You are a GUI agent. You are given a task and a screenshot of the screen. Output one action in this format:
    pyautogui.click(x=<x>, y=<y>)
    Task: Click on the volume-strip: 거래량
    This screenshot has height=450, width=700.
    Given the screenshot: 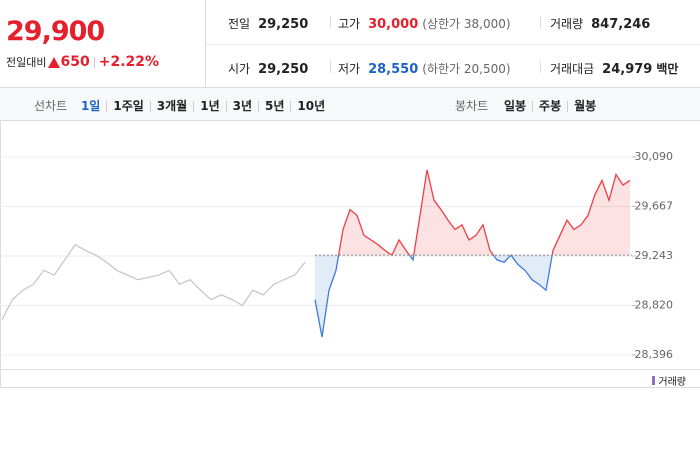 What is the action you would take?
    pyautogui.click(x=350, y=378)
    